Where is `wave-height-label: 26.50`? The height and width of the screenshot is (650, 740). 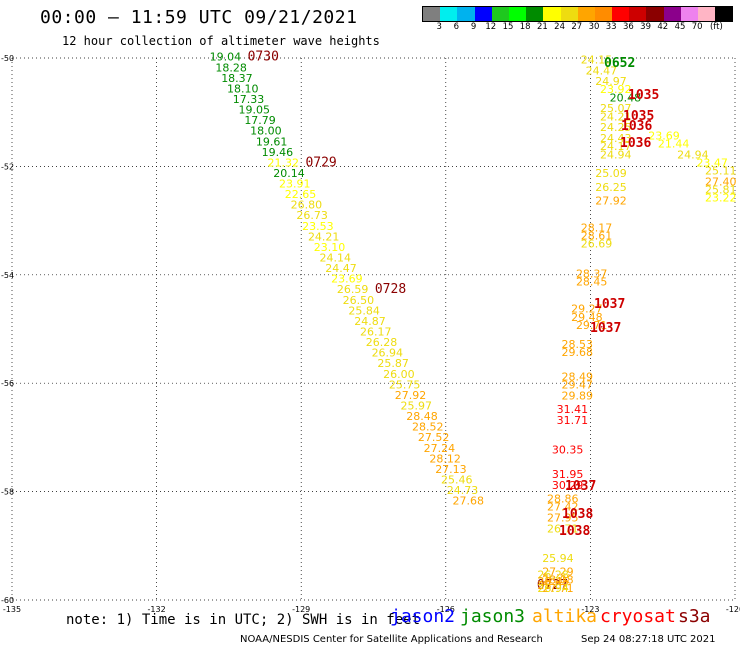 wave-height-label: 26.50 is located at coordinates (359, 300).